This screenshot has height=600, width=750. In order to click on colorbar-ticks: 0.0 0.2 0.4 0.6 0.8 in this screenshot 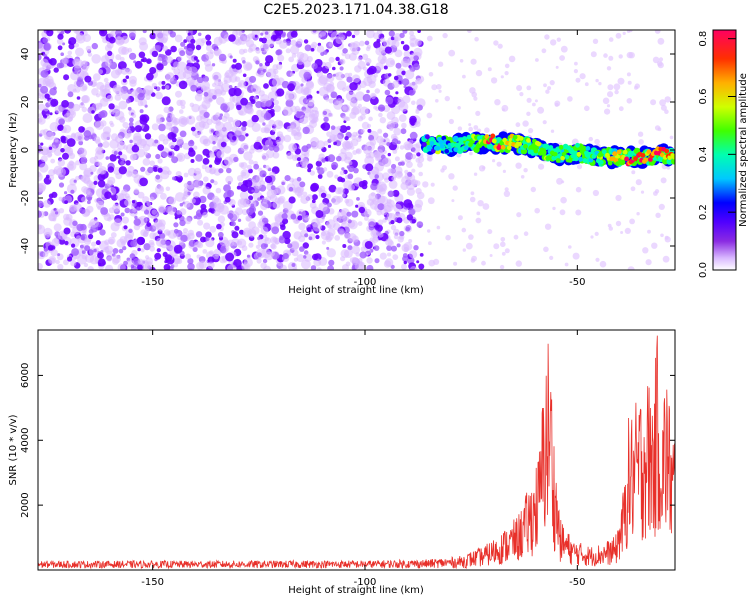, I will do `click(717, 154)`.